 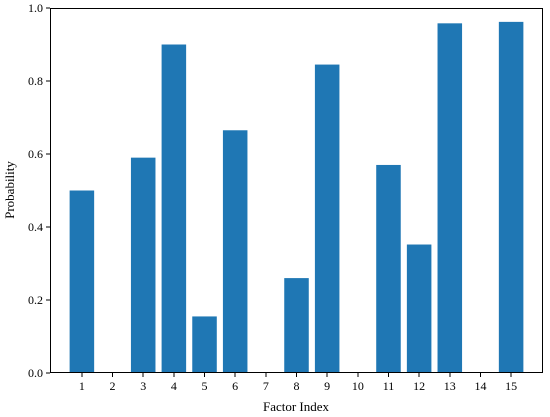 What do you see at coordinates (480, 386) in the screenshot?
I see `x-tick-label: 14` at bounding box center [480, 386].